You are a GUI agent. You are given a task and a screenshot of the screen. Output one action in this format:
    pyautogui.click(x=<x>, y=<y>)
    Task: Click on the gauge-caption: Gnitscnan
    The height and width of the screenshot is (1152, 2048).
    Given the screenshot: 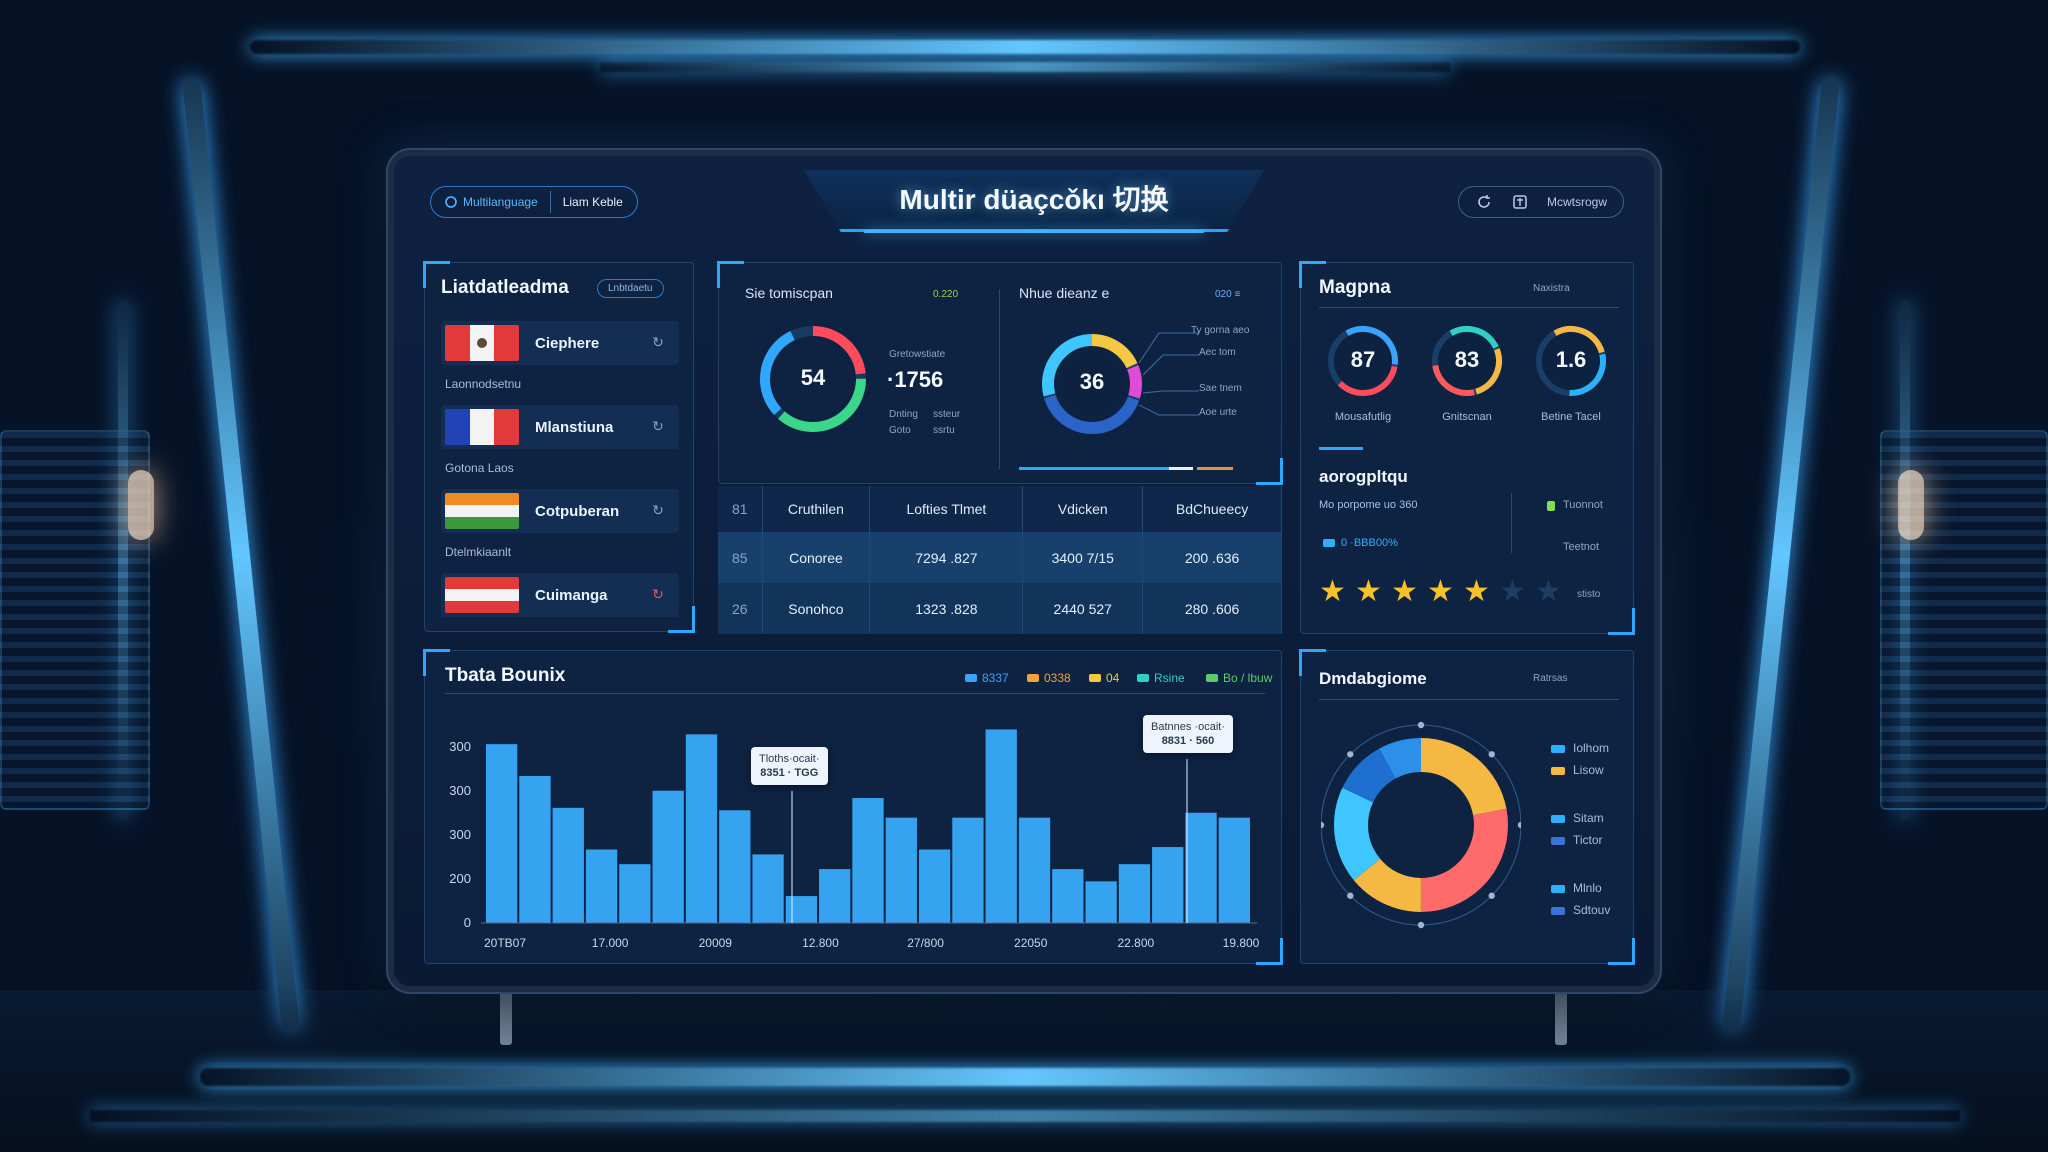 What is the action you would take?
    pyautogui.click(x=1467, y=417)
    